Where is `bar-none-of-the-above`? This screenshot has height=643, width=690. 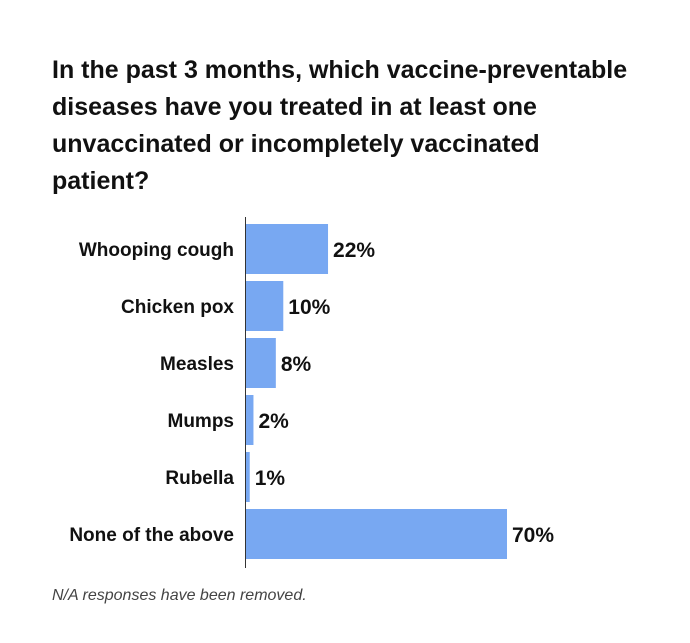
bar-none-of-the-above is located at coordinates (376, 534).